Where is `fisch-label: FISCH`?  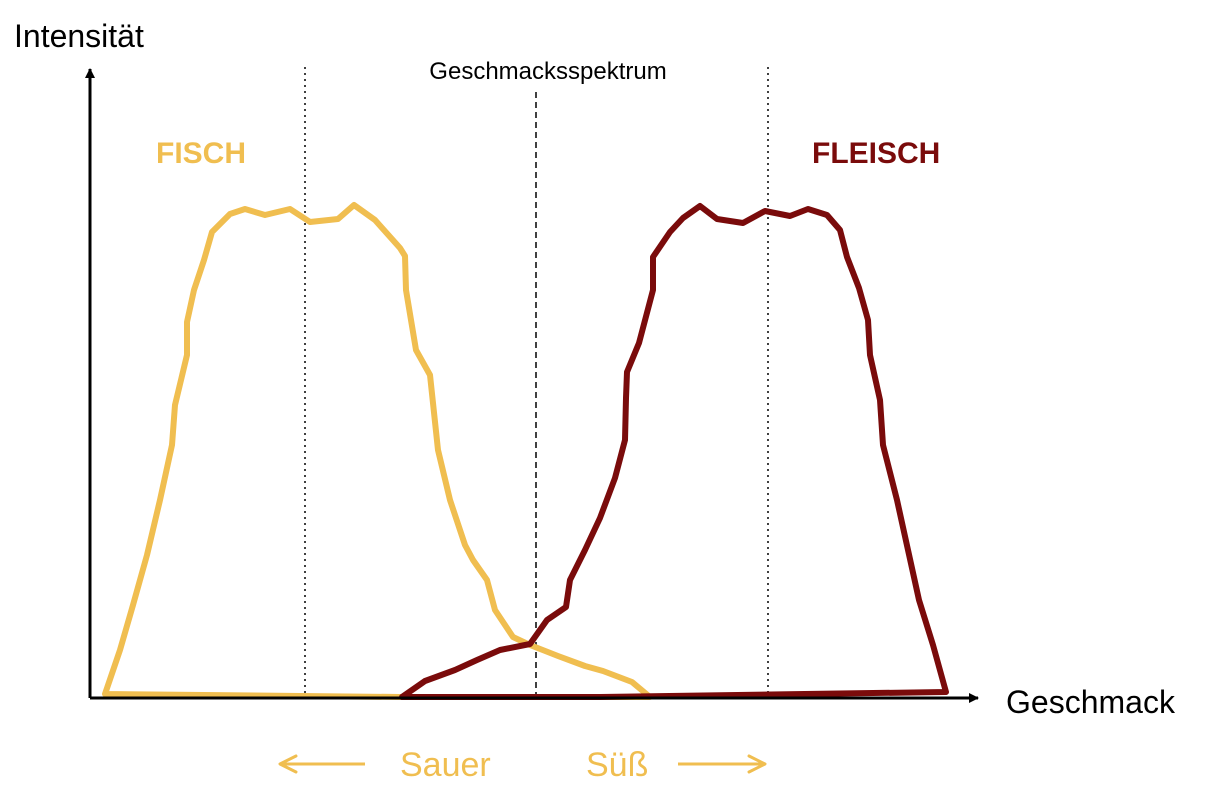
fisch-label: FISCH is located at coordinates (201, 153).